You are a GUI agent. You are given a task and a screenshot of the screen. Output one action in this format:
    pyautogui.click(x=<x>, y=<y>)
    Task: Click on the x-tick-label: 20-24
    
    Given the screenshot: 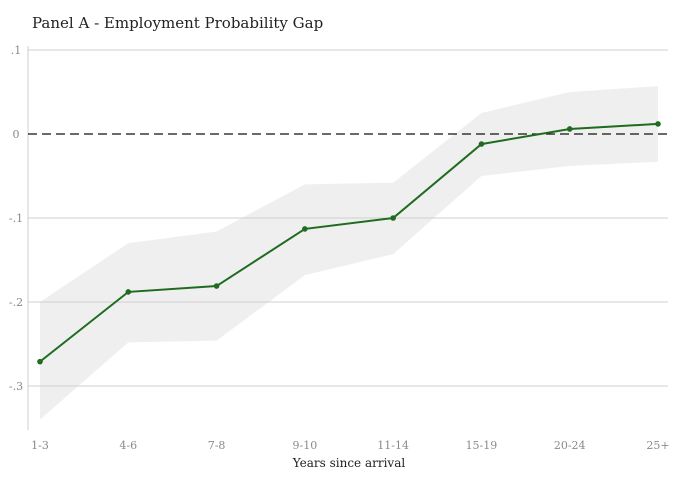 What is the action you would take?
    pyautogui.click(x=570, y=445)
    